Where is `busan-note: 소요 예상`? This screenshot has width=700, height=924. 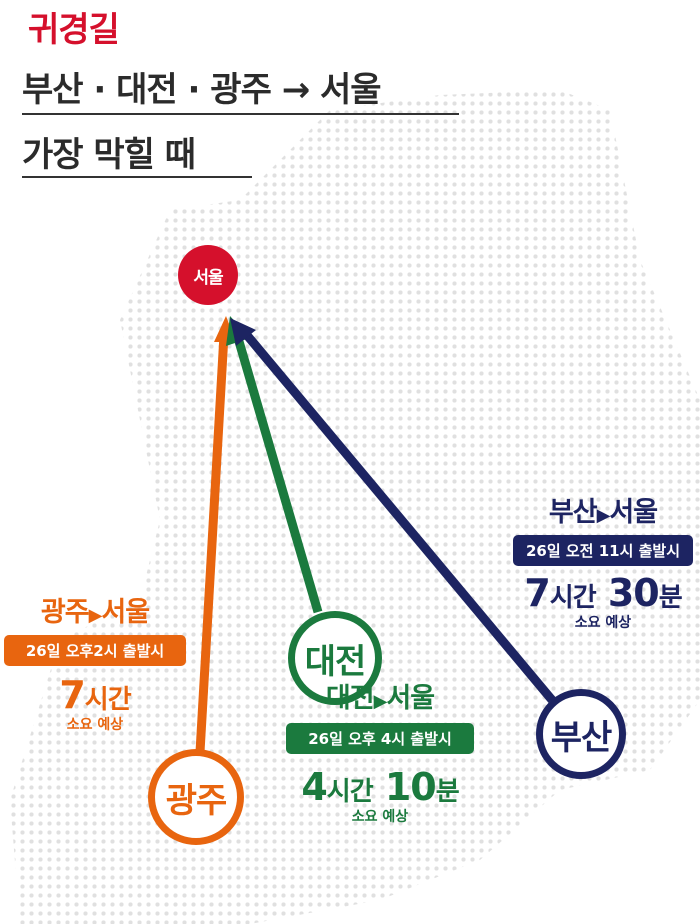
busan-note: 소요 예상 is located at coordinates (603, 623).